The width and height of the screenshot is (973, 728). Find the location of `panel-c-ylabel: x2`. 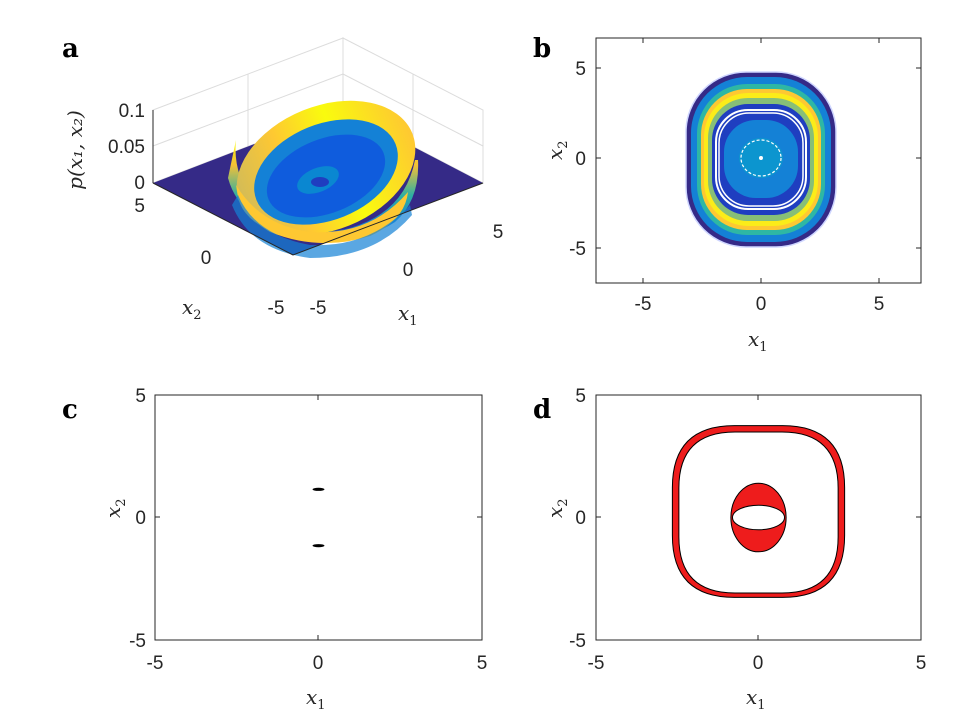

panel-c-ylabel: x2 is located at coordinates (115, 508).